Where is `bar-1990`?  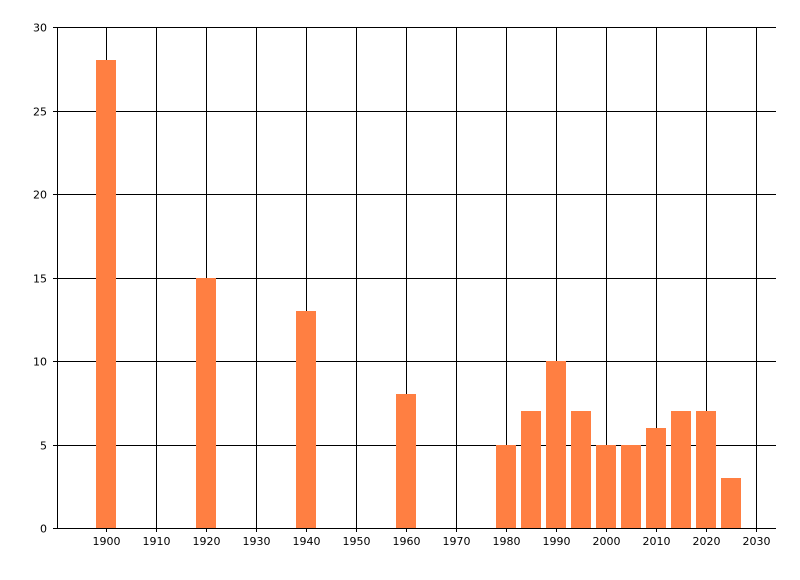
bar-1990 is located at coordinates (556, 444).